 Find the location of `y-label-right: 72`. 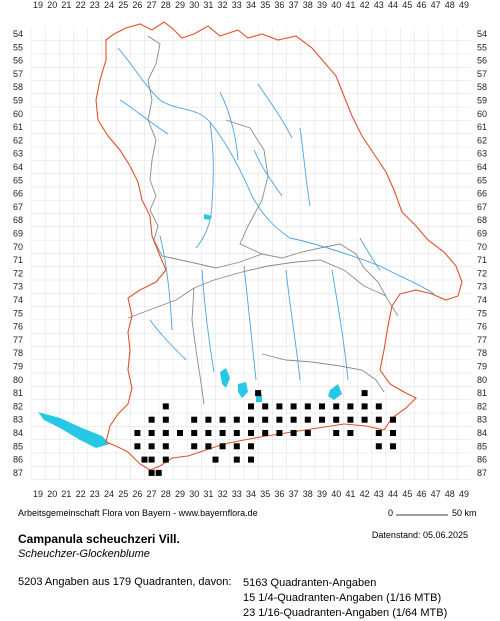

y-label-right: 72 is located at coordinates (482, 273).